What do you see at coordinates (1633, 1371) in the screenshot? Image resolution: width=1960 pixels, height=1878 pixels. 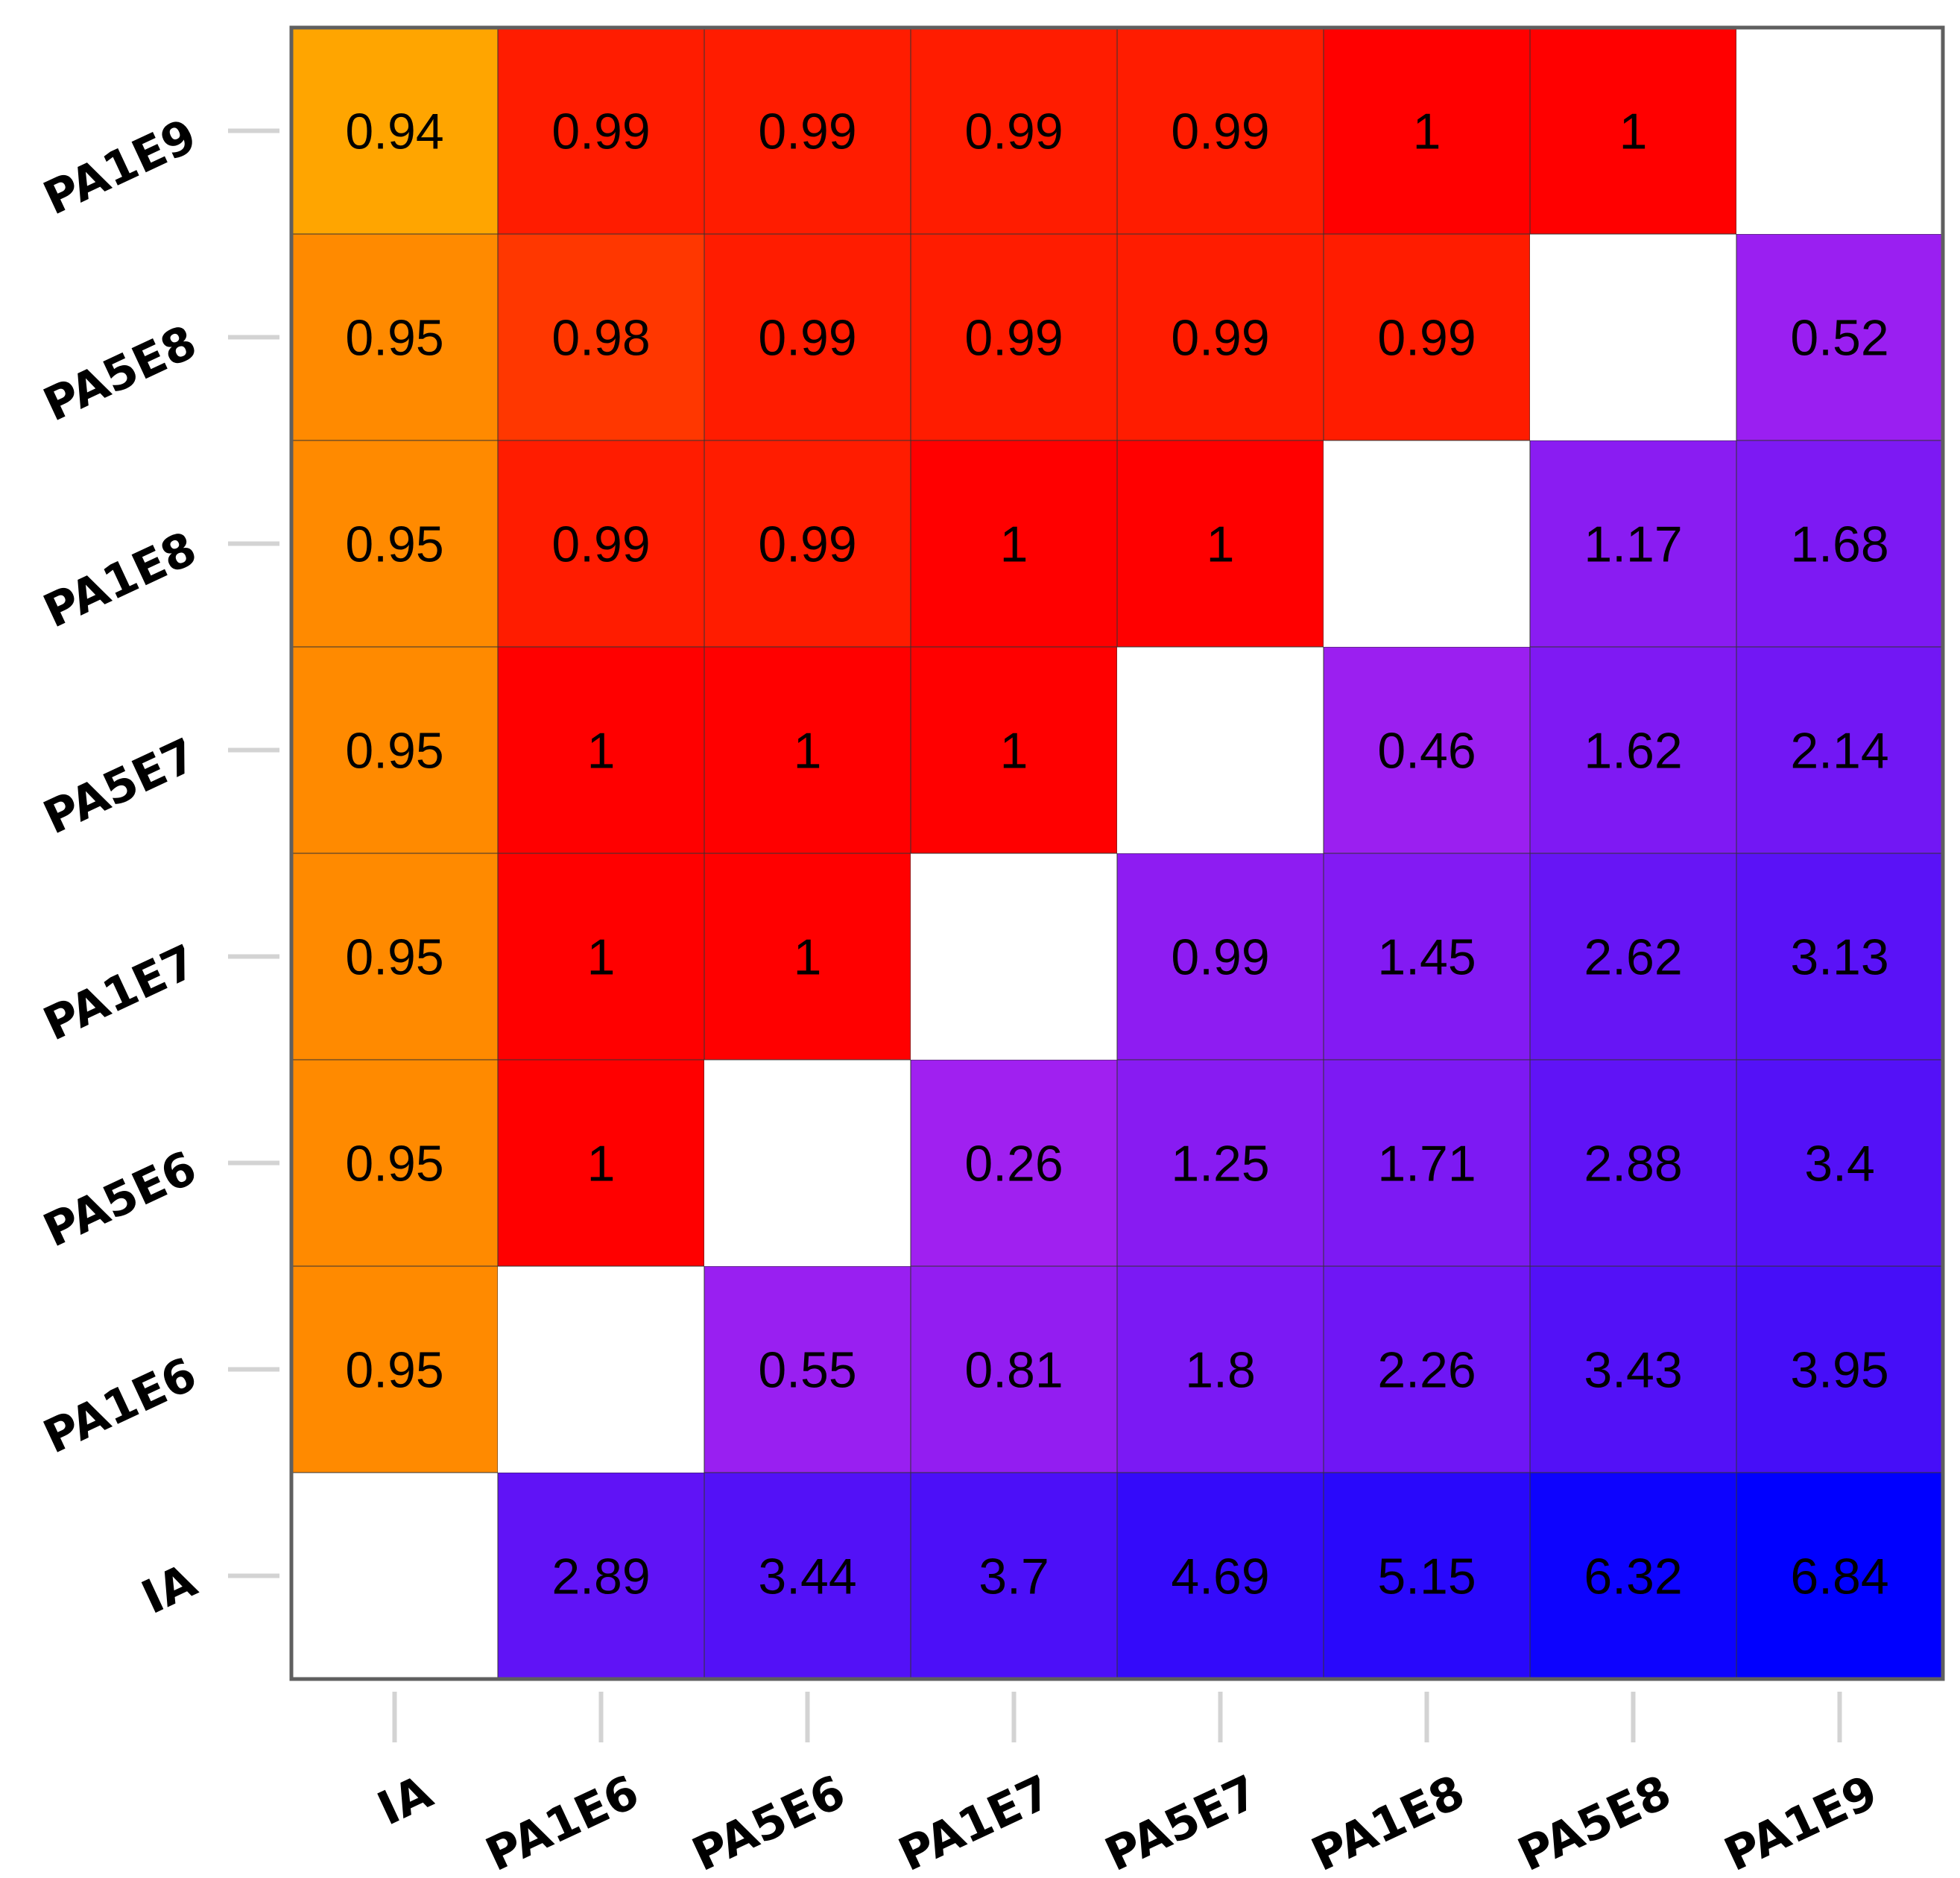 I see `cell-value-label: 3.43` at bounding box center [1633, 1371].